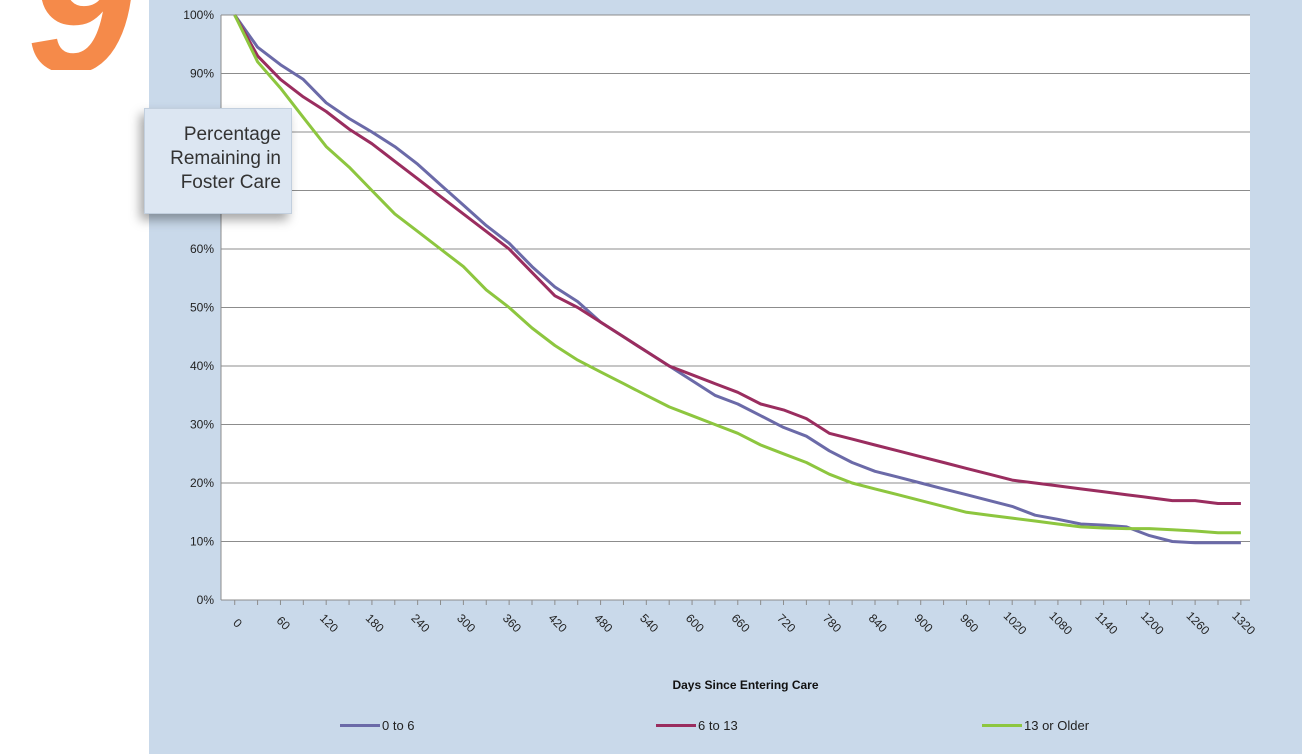 Image resolution: width=1302 pixels, height=754 pixels. What do you see at coordinates (1106, 623) in the screenshot?
I see `x-tick-label: 1140` at bounding box center [1106, 623].